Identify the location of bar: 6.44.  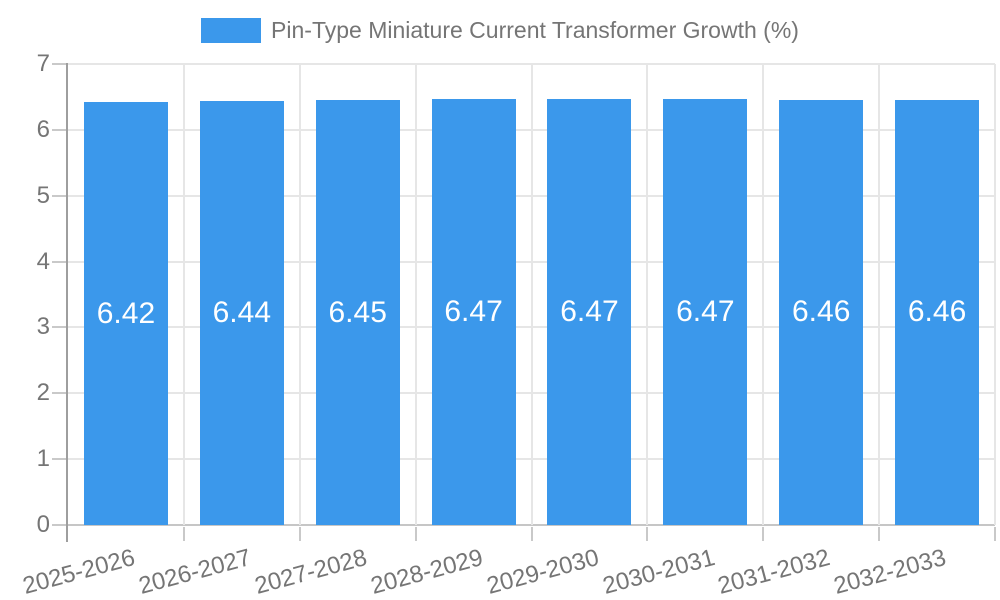
(241, 312).